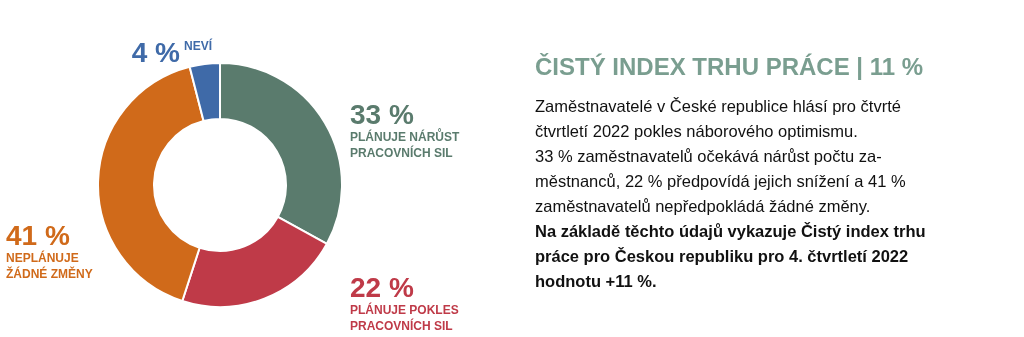  What do you see at coordinates (596, 281) in the screenshot?
I see `text: hodnotu +11 %.` at bounding box center [596, 281].